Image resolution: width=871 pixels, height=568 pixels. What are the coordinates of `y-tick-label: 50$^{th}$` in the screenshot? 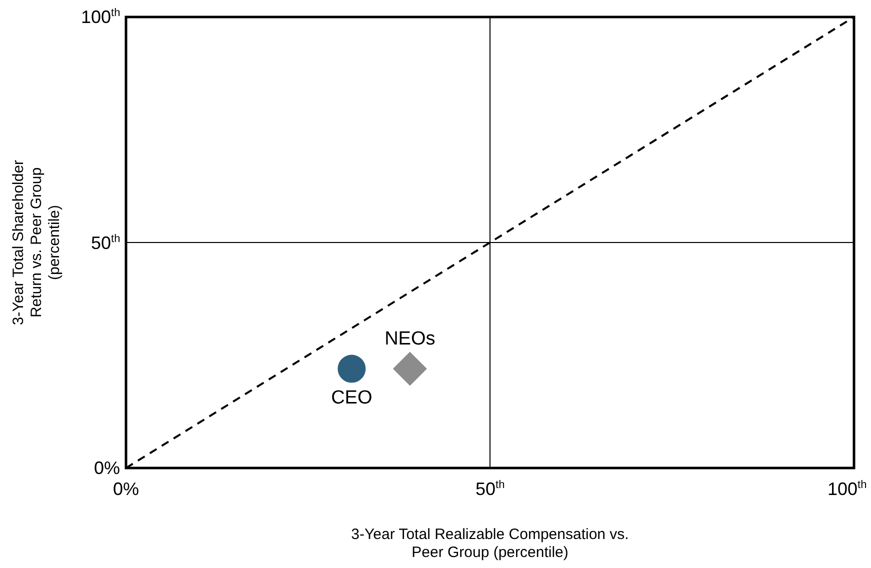 It's located at (105, 242).